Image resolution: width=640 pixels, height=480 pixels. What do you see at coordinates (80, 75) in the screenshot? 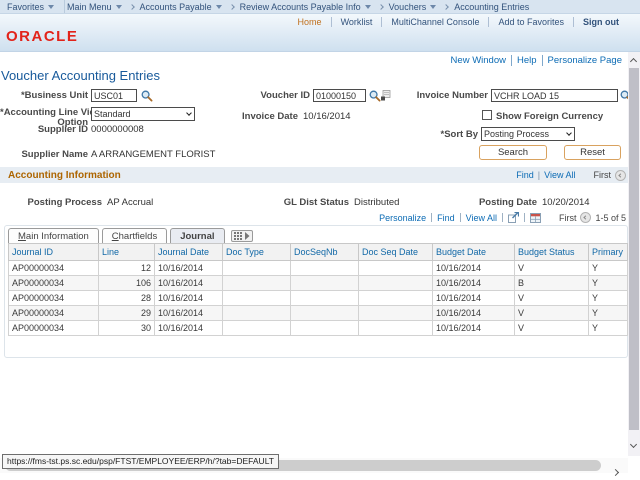
I see `page-title: Voucher Accounting Entries` at bounding box center [80, 75].